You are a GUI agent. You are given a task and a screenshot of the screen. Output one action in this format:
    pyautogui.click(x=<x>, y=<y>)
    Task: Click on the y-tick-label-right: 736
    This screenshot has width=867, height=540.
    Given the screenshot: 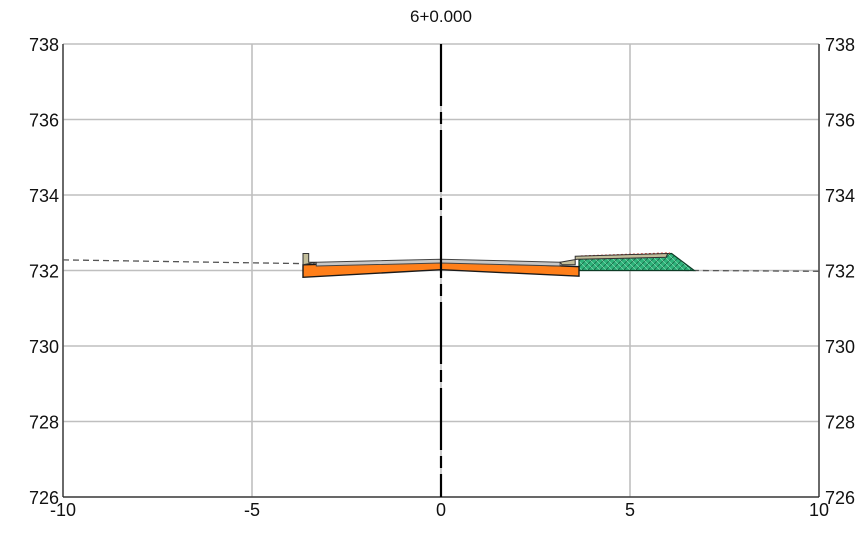 What is the action you would take?
    pyautogui.click(x=840, y=121)
    